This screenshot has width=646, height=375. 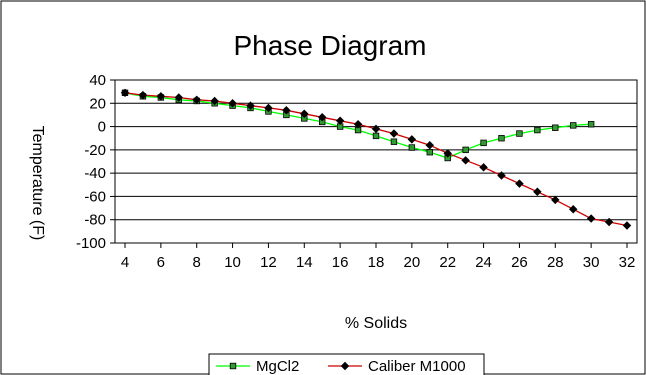 What do you see at coordinates (483, 262) in the screenshot?
I see `x-tick-label: 24` at bounding box center [483, 262].